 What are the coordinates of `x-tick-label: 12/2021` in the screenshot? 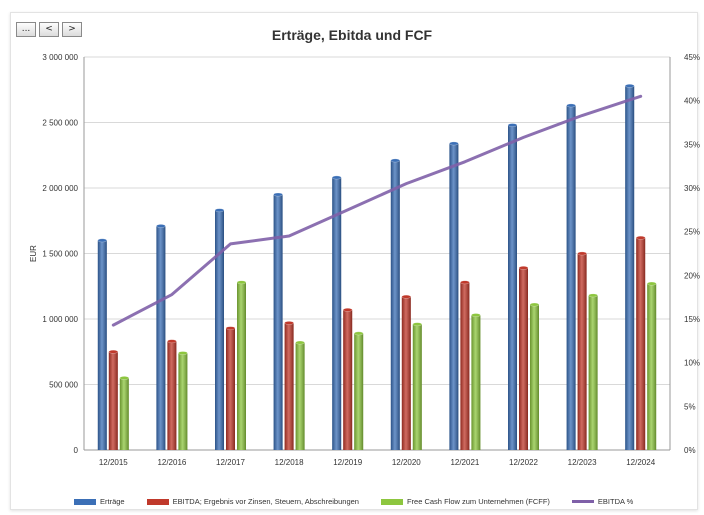 It's located at (464, 462).